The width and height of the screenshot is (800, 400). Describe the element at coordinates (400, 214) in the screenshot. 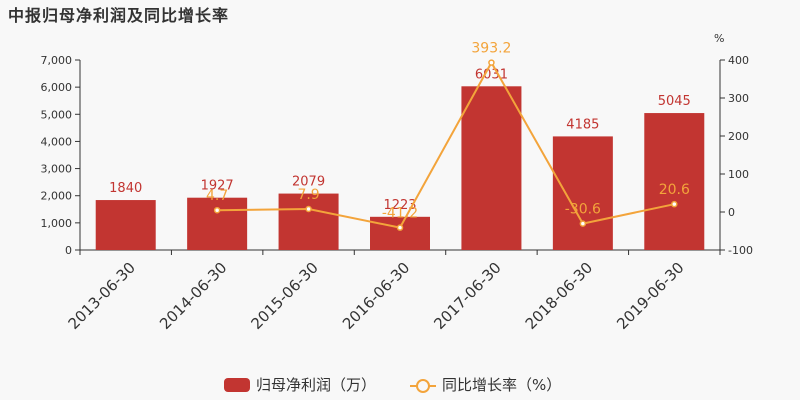

I see `line-value-label: -41.2` at that location.